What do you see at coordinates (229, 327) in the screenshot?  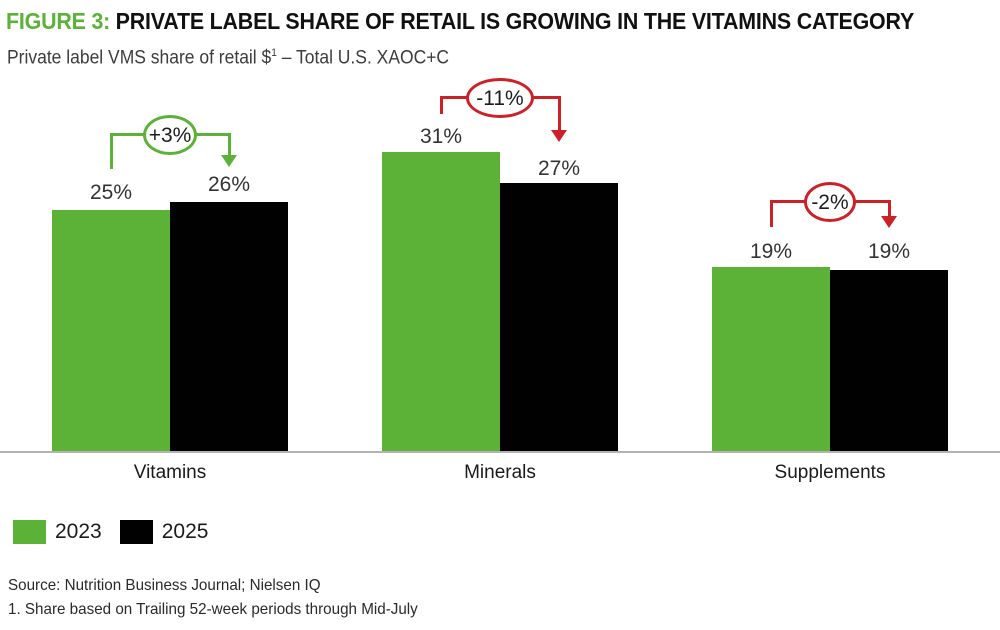 I see `bar-vitamins-2025` at bounding box center [229, 327].